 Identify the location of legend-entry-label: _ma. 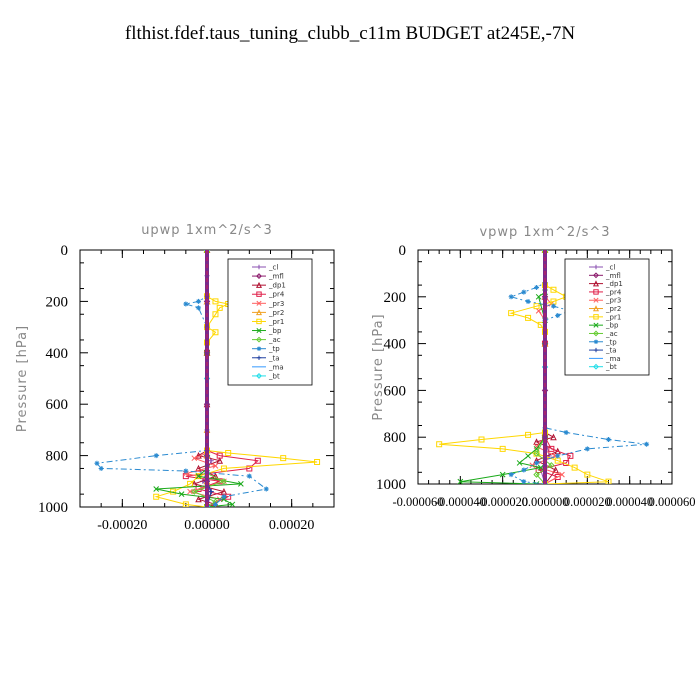
(276, 367).